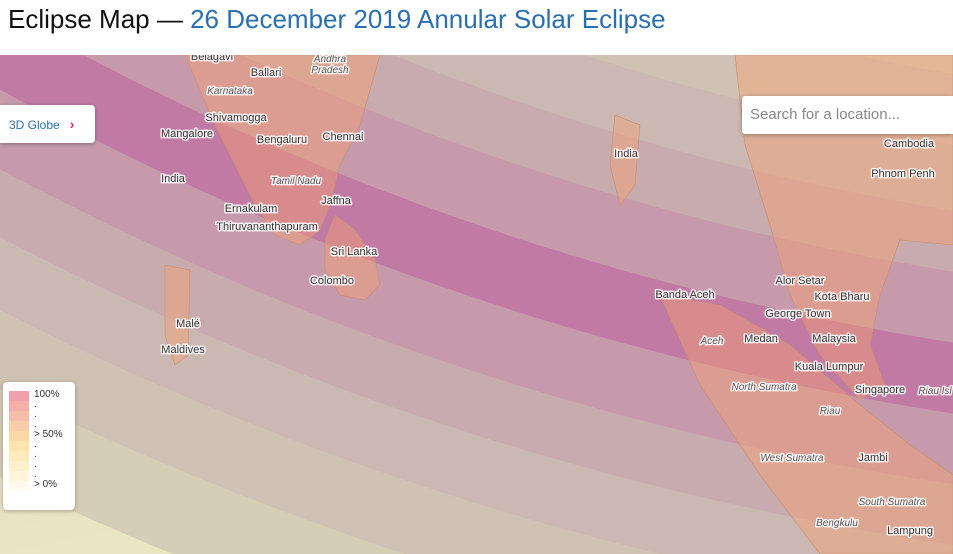  I want to click on sumatra, so click(806, 424).